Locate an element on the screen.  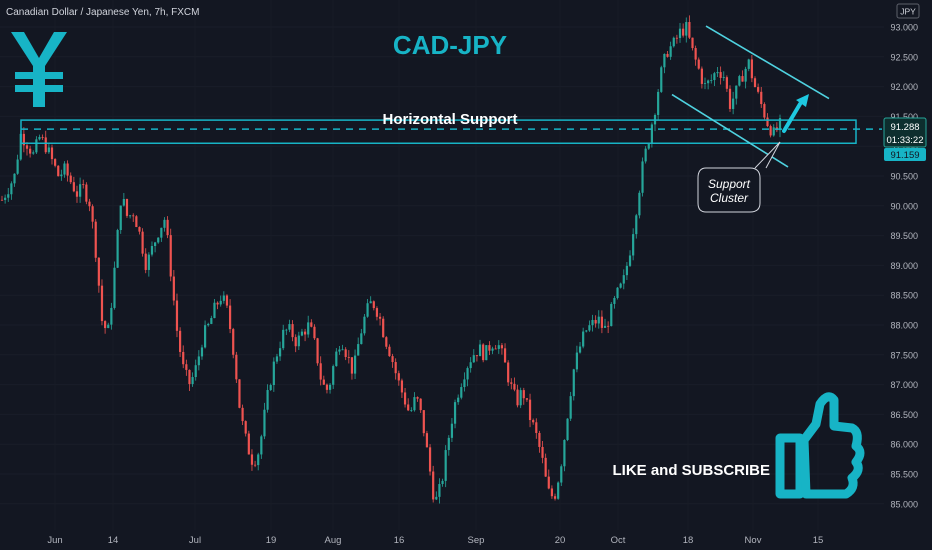
y-tick-label: 90.000 is located at coordinates (904, 206).